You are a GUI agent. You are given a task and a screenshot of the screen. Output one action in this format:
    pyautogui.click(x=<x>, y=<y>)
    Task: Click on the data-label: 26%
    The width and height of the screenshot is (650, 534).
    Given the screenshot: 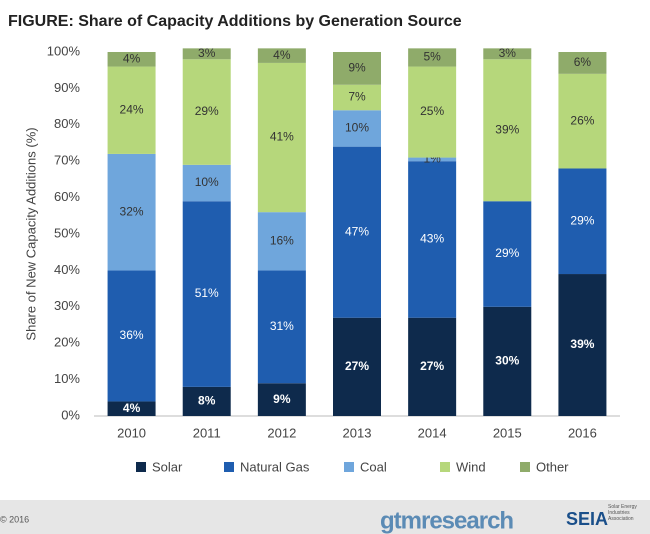 What is the action you would take?
    pyautogui.click(x=582, y=120)
    